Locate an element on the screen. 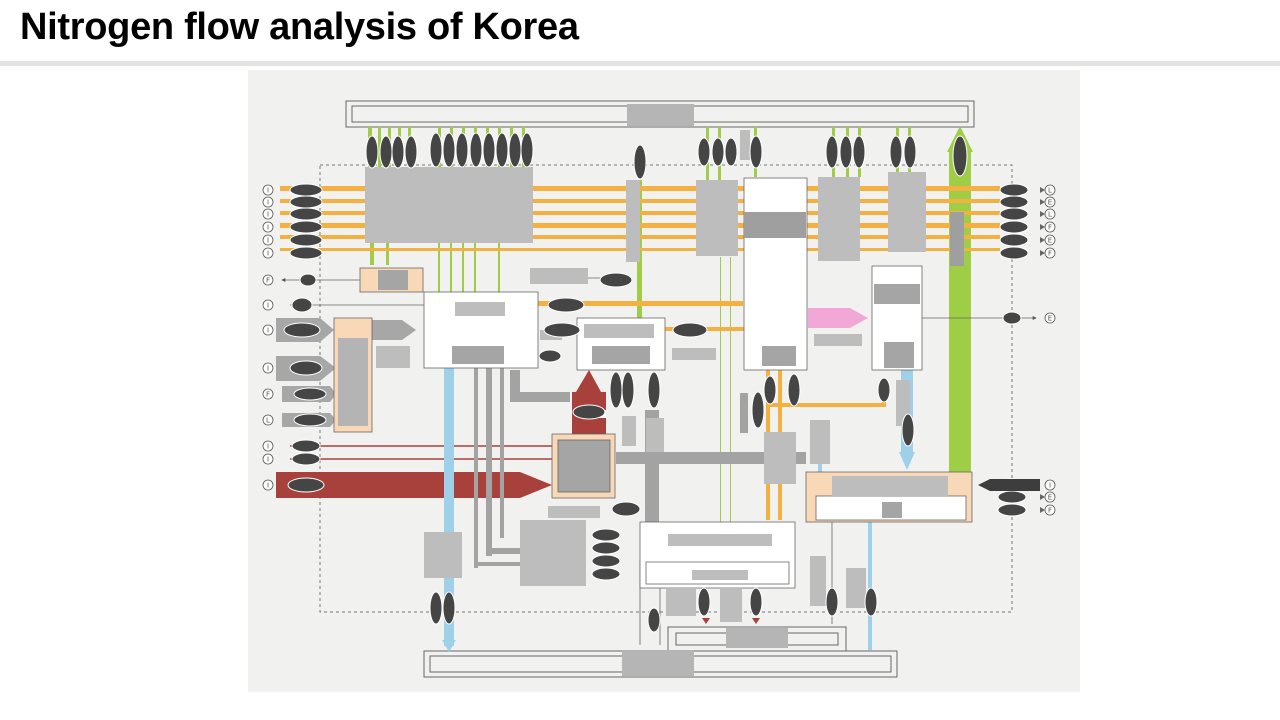 The image size is (1280, 720). dark-inflow-arrow is located at coordinates (1009, 485).